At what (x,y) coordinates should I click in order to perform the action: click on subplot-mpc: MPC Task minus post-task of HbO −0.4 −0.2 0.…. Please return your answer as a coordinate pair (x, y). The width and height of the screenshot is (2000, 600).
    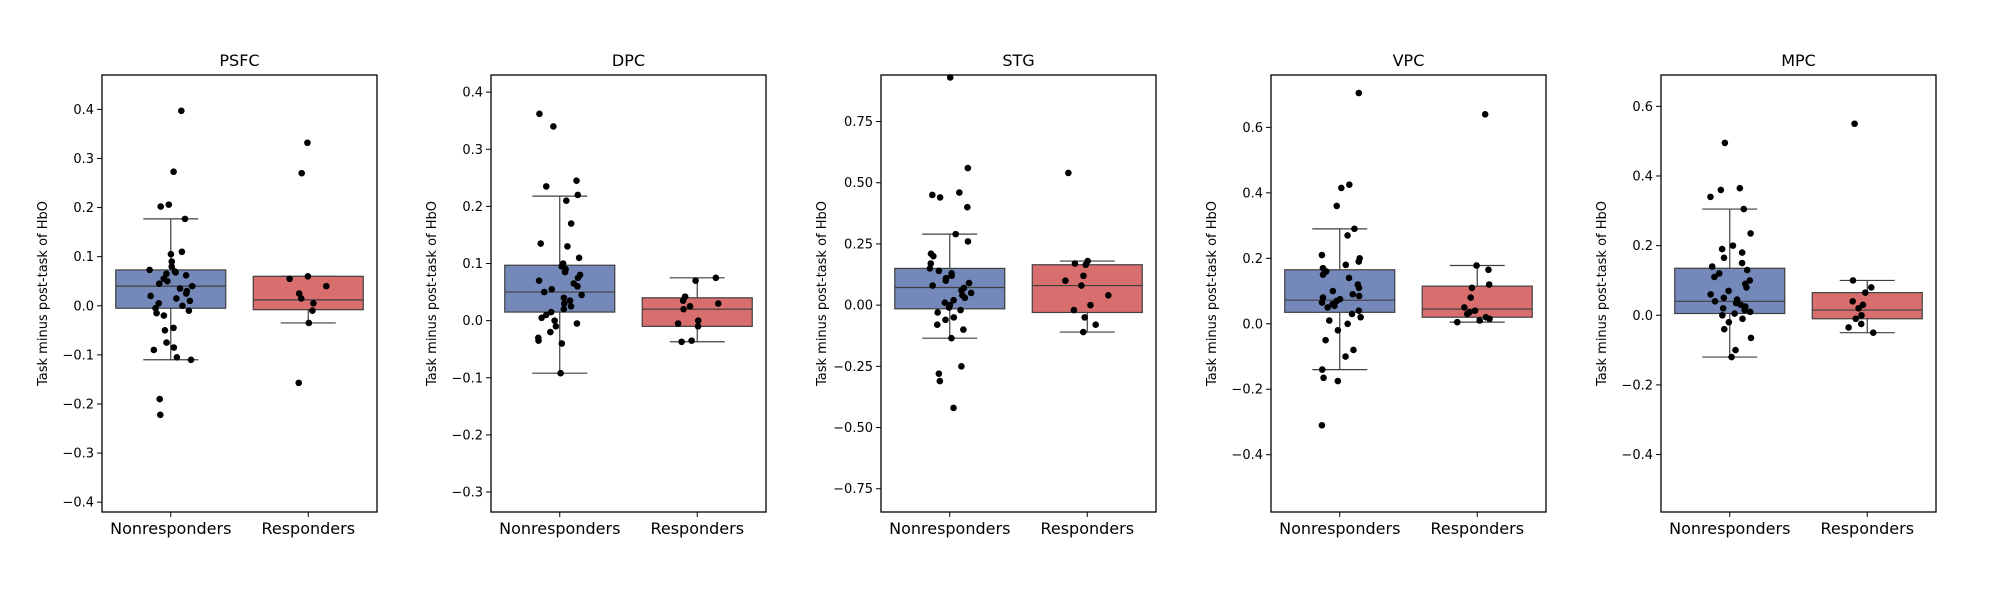
    Looking at the image, I should click on (1766, 294).